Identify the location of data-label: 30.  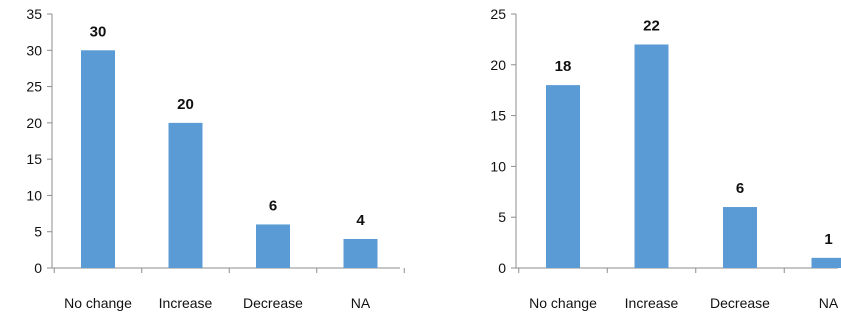
(98, 31).